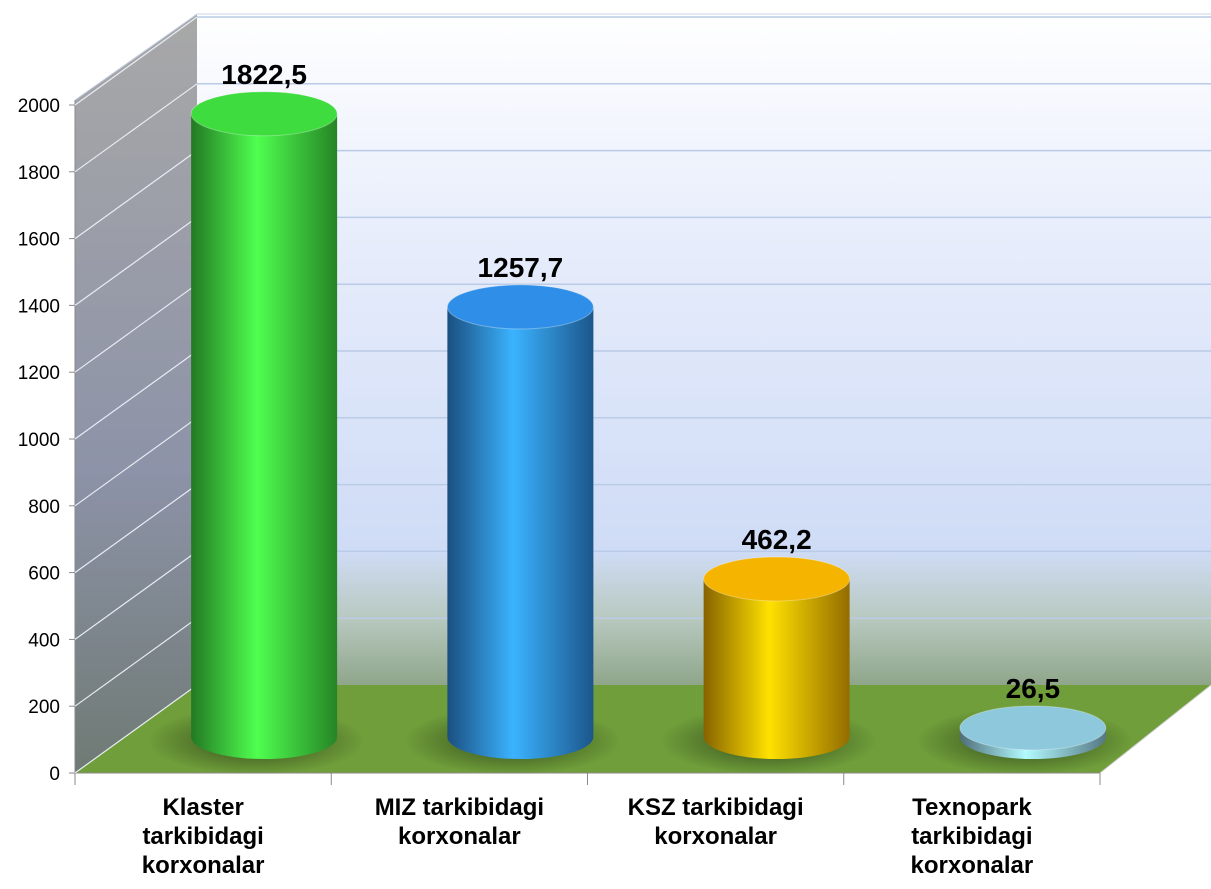 The height and width of the screenshot is (889, 1211). What do you see at coordinates (264, 74) in the screenshot?
I see `value-label: 1822,5` at bounding box center [264, 74].